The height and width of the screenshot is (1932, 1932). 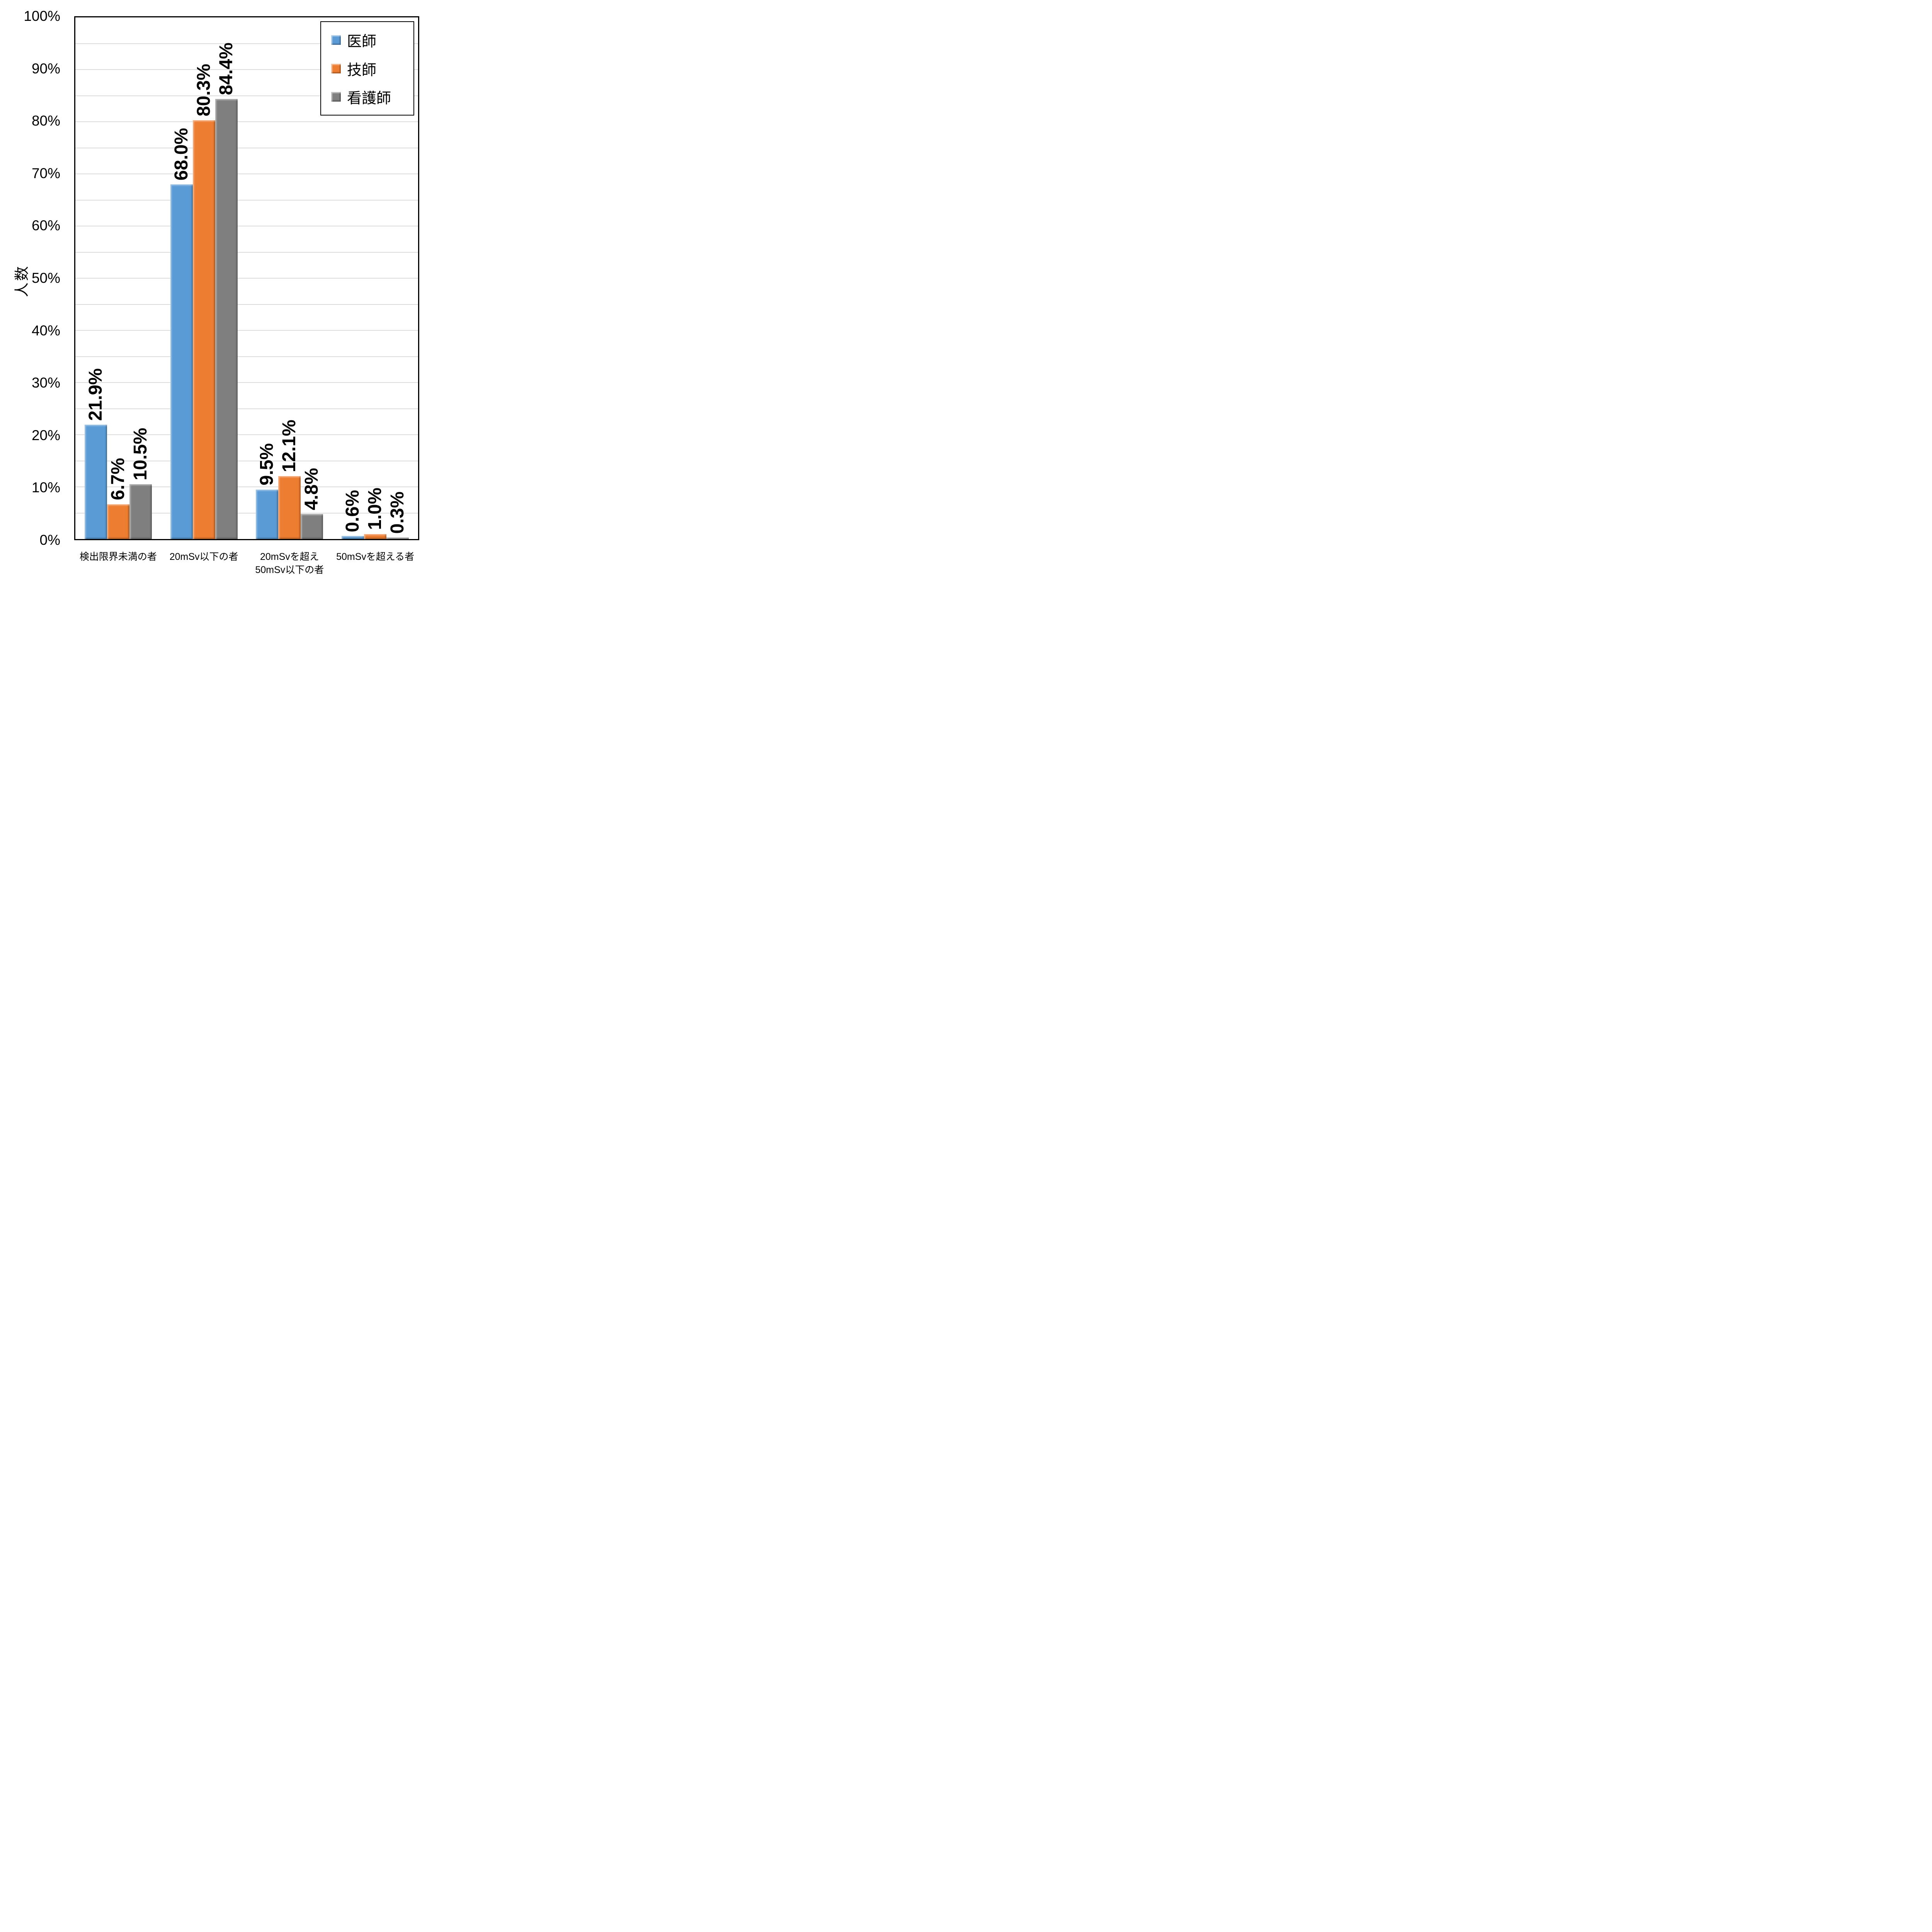 I want to click on y-tick-label: 70%, so click(x=45, y=173).